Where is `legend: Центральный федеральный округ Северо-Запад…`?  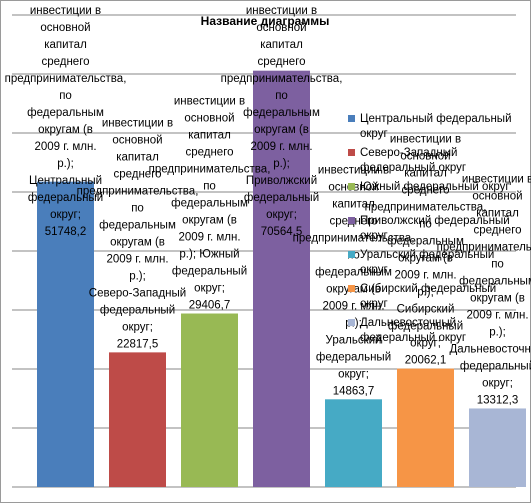 legend: Центральный федеральный округ Северо-Запад… is located at coordinates (430, 228).